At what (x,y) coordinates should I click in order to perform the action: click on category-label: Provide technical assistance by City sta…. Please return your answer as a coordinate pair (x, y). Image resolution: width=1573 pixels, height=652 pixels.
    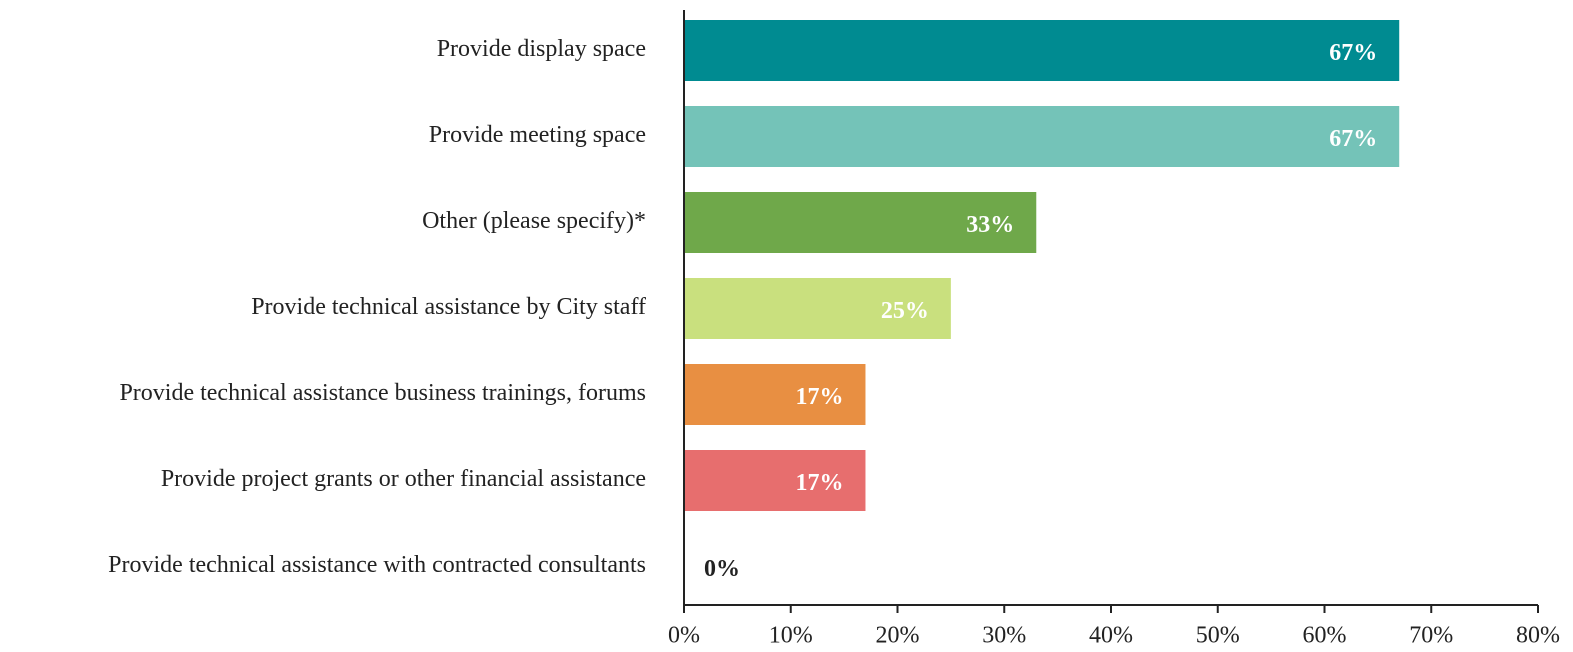
    Looking at the image, I should click on (448, 307).